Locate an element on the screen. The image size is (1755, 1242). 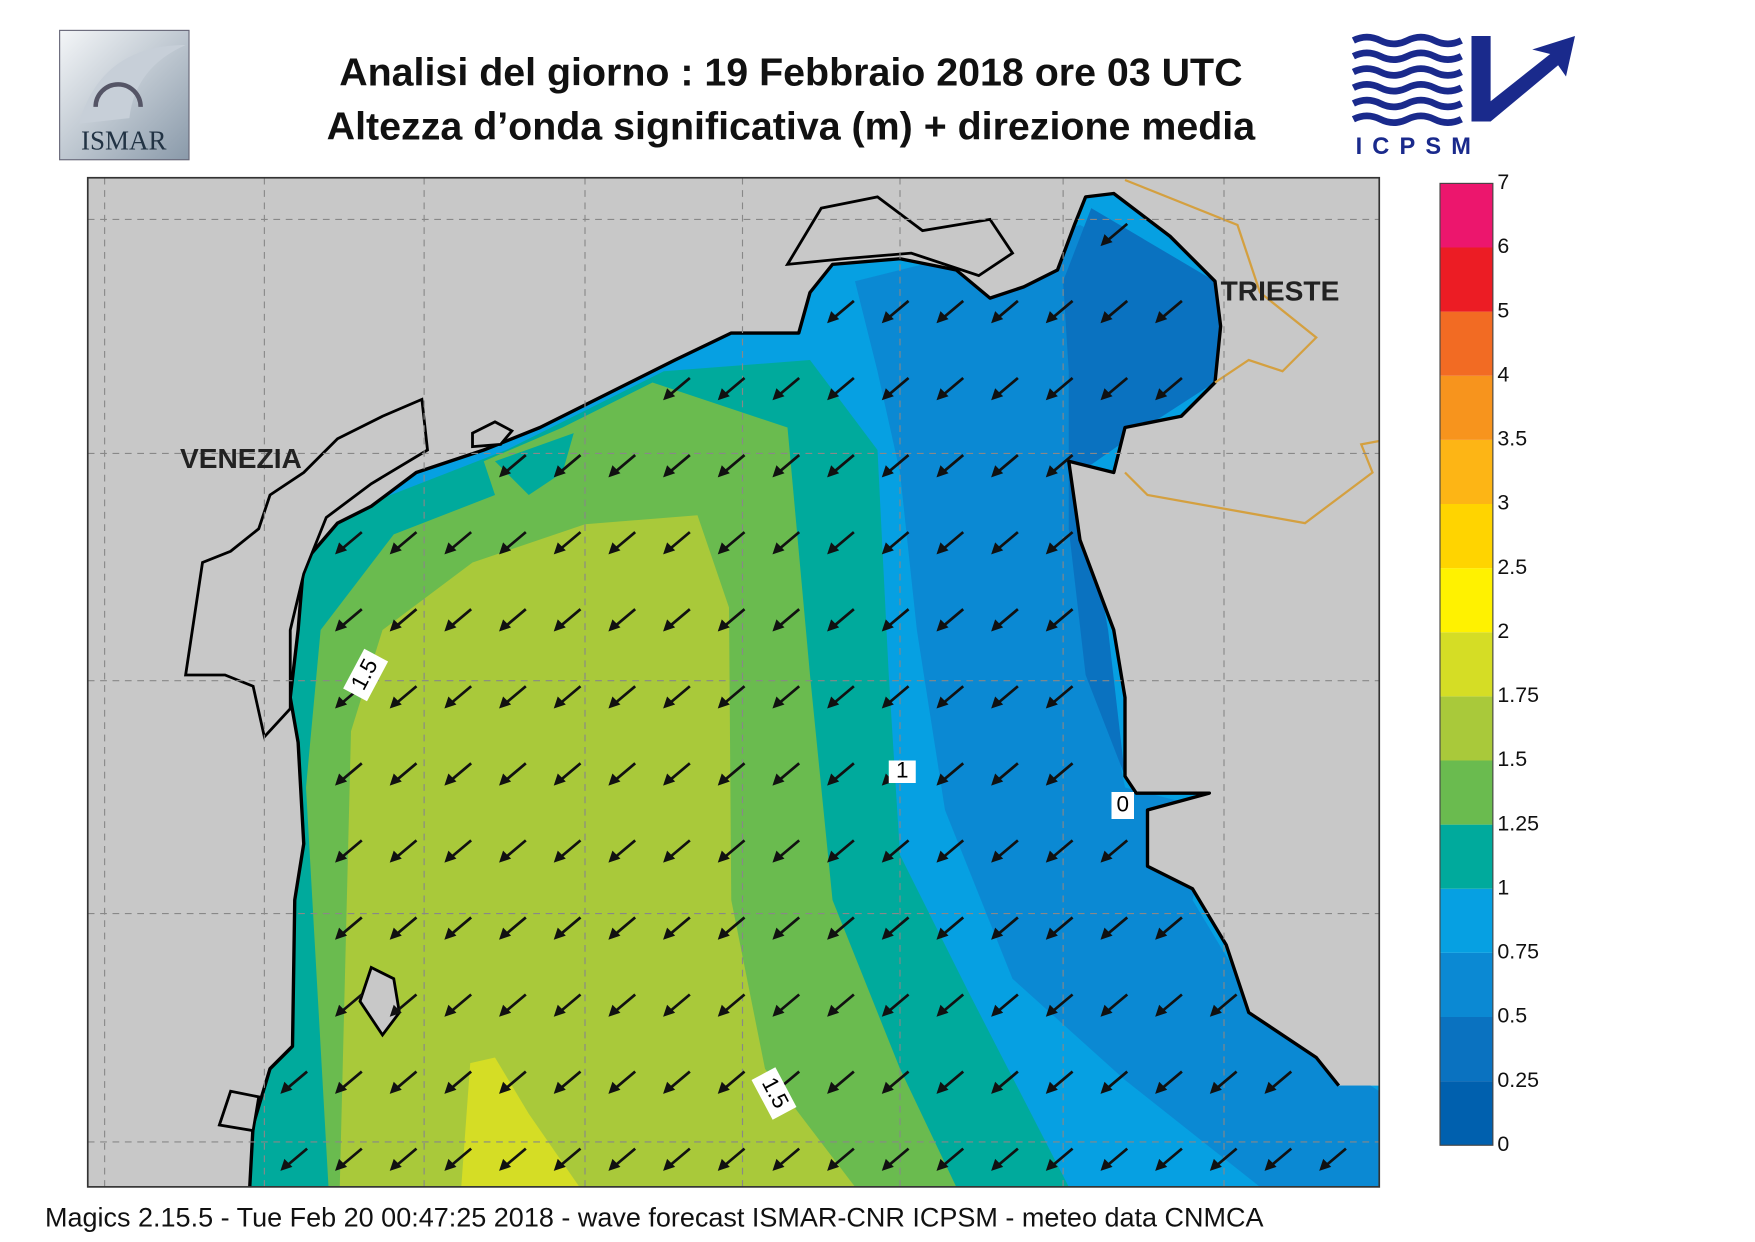
ismar-logo: ISMAR is located at coordinates (124, 95).